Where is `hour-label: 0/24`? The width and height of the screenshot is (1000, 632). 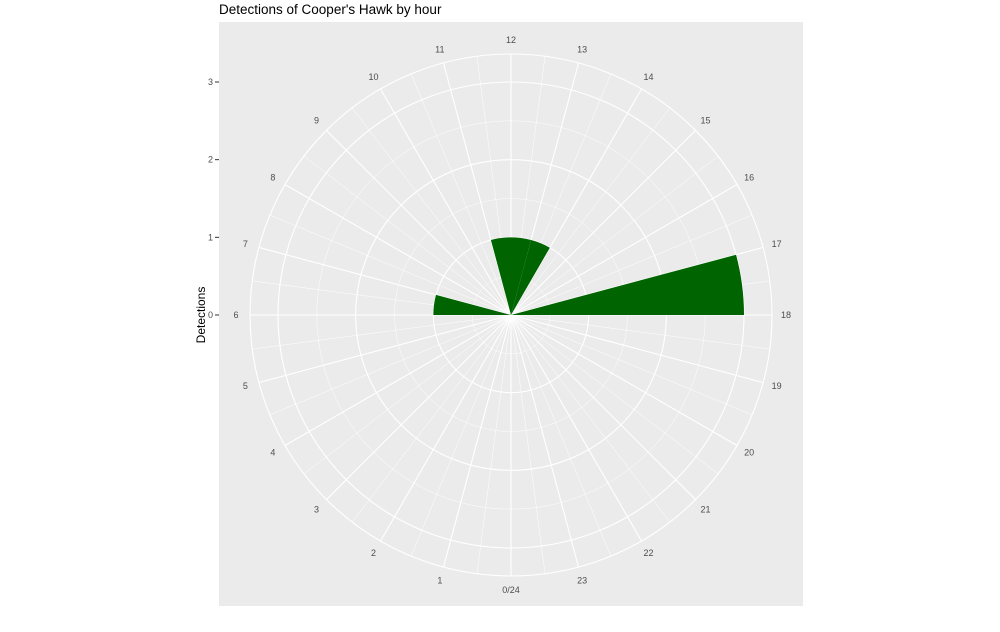 hour-label: 0/24 is located at coordinates (511, 590).